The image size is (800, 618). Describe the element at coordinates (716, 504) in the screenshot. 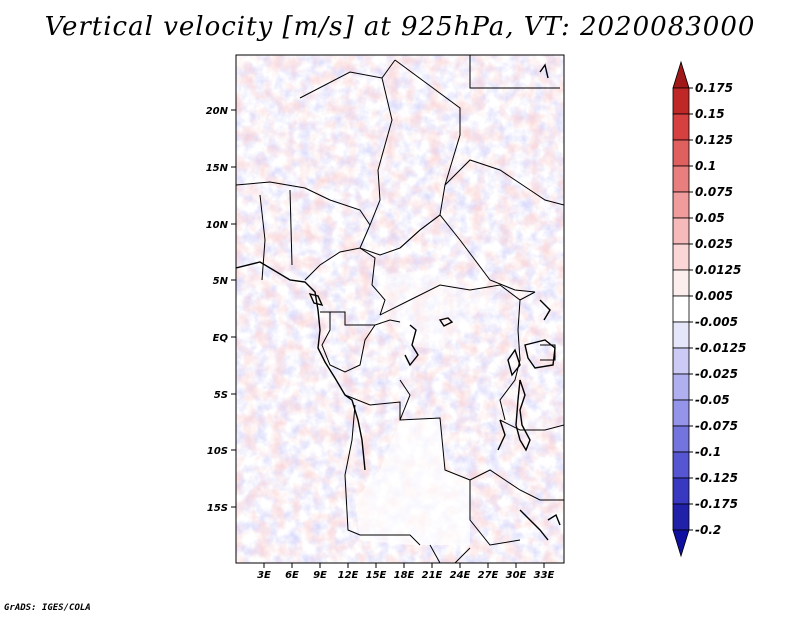

I see `colorbar-label: -0.175` at that location.